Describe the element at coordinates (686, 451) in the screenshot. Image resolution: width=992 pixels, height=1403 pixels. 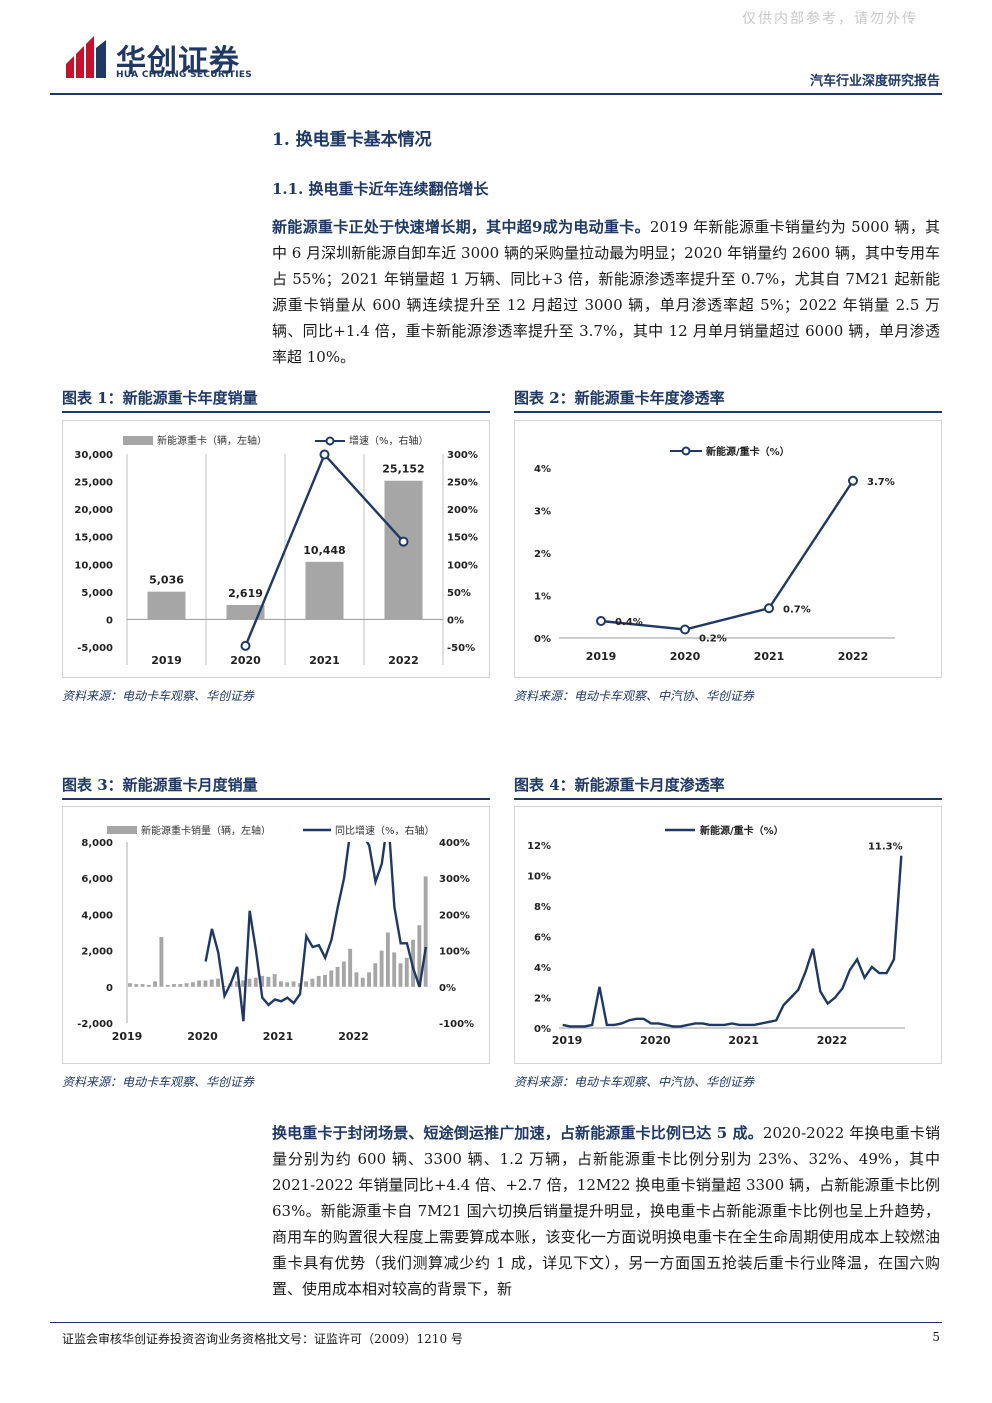
I see `legend-marker-line` at that location.